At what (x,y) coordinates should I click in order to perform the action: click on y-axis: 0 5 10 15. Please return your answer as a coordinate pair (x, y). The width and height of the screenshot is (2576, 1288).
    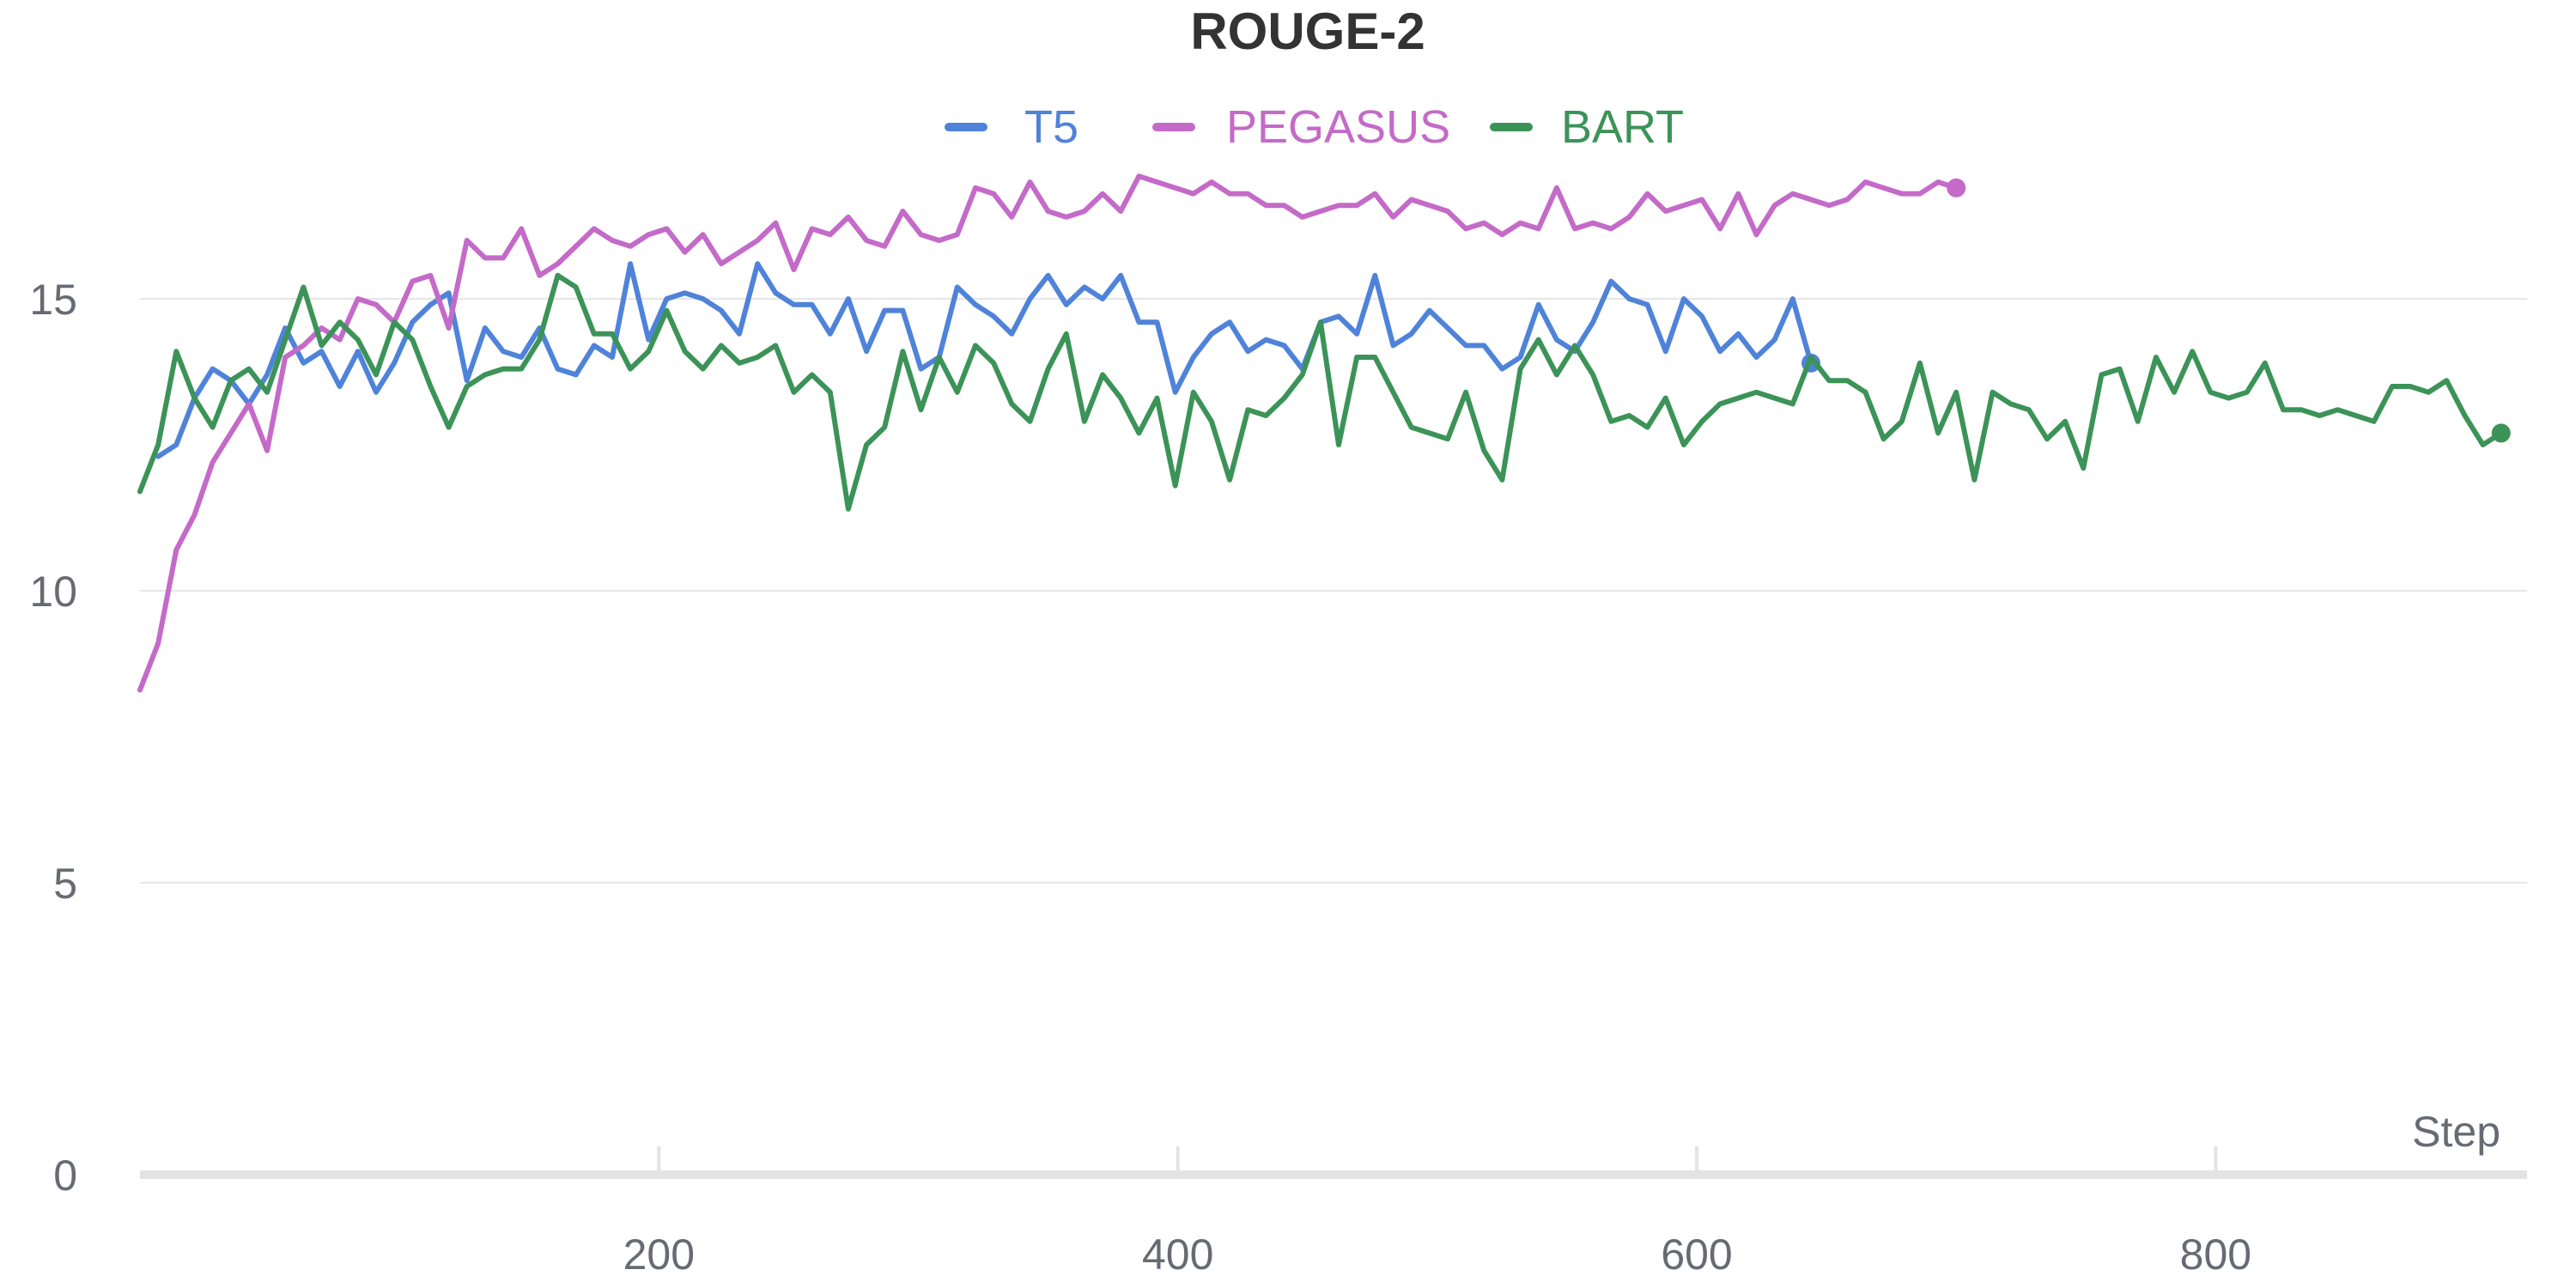
    Looking at the image, I should click on (53, 738).